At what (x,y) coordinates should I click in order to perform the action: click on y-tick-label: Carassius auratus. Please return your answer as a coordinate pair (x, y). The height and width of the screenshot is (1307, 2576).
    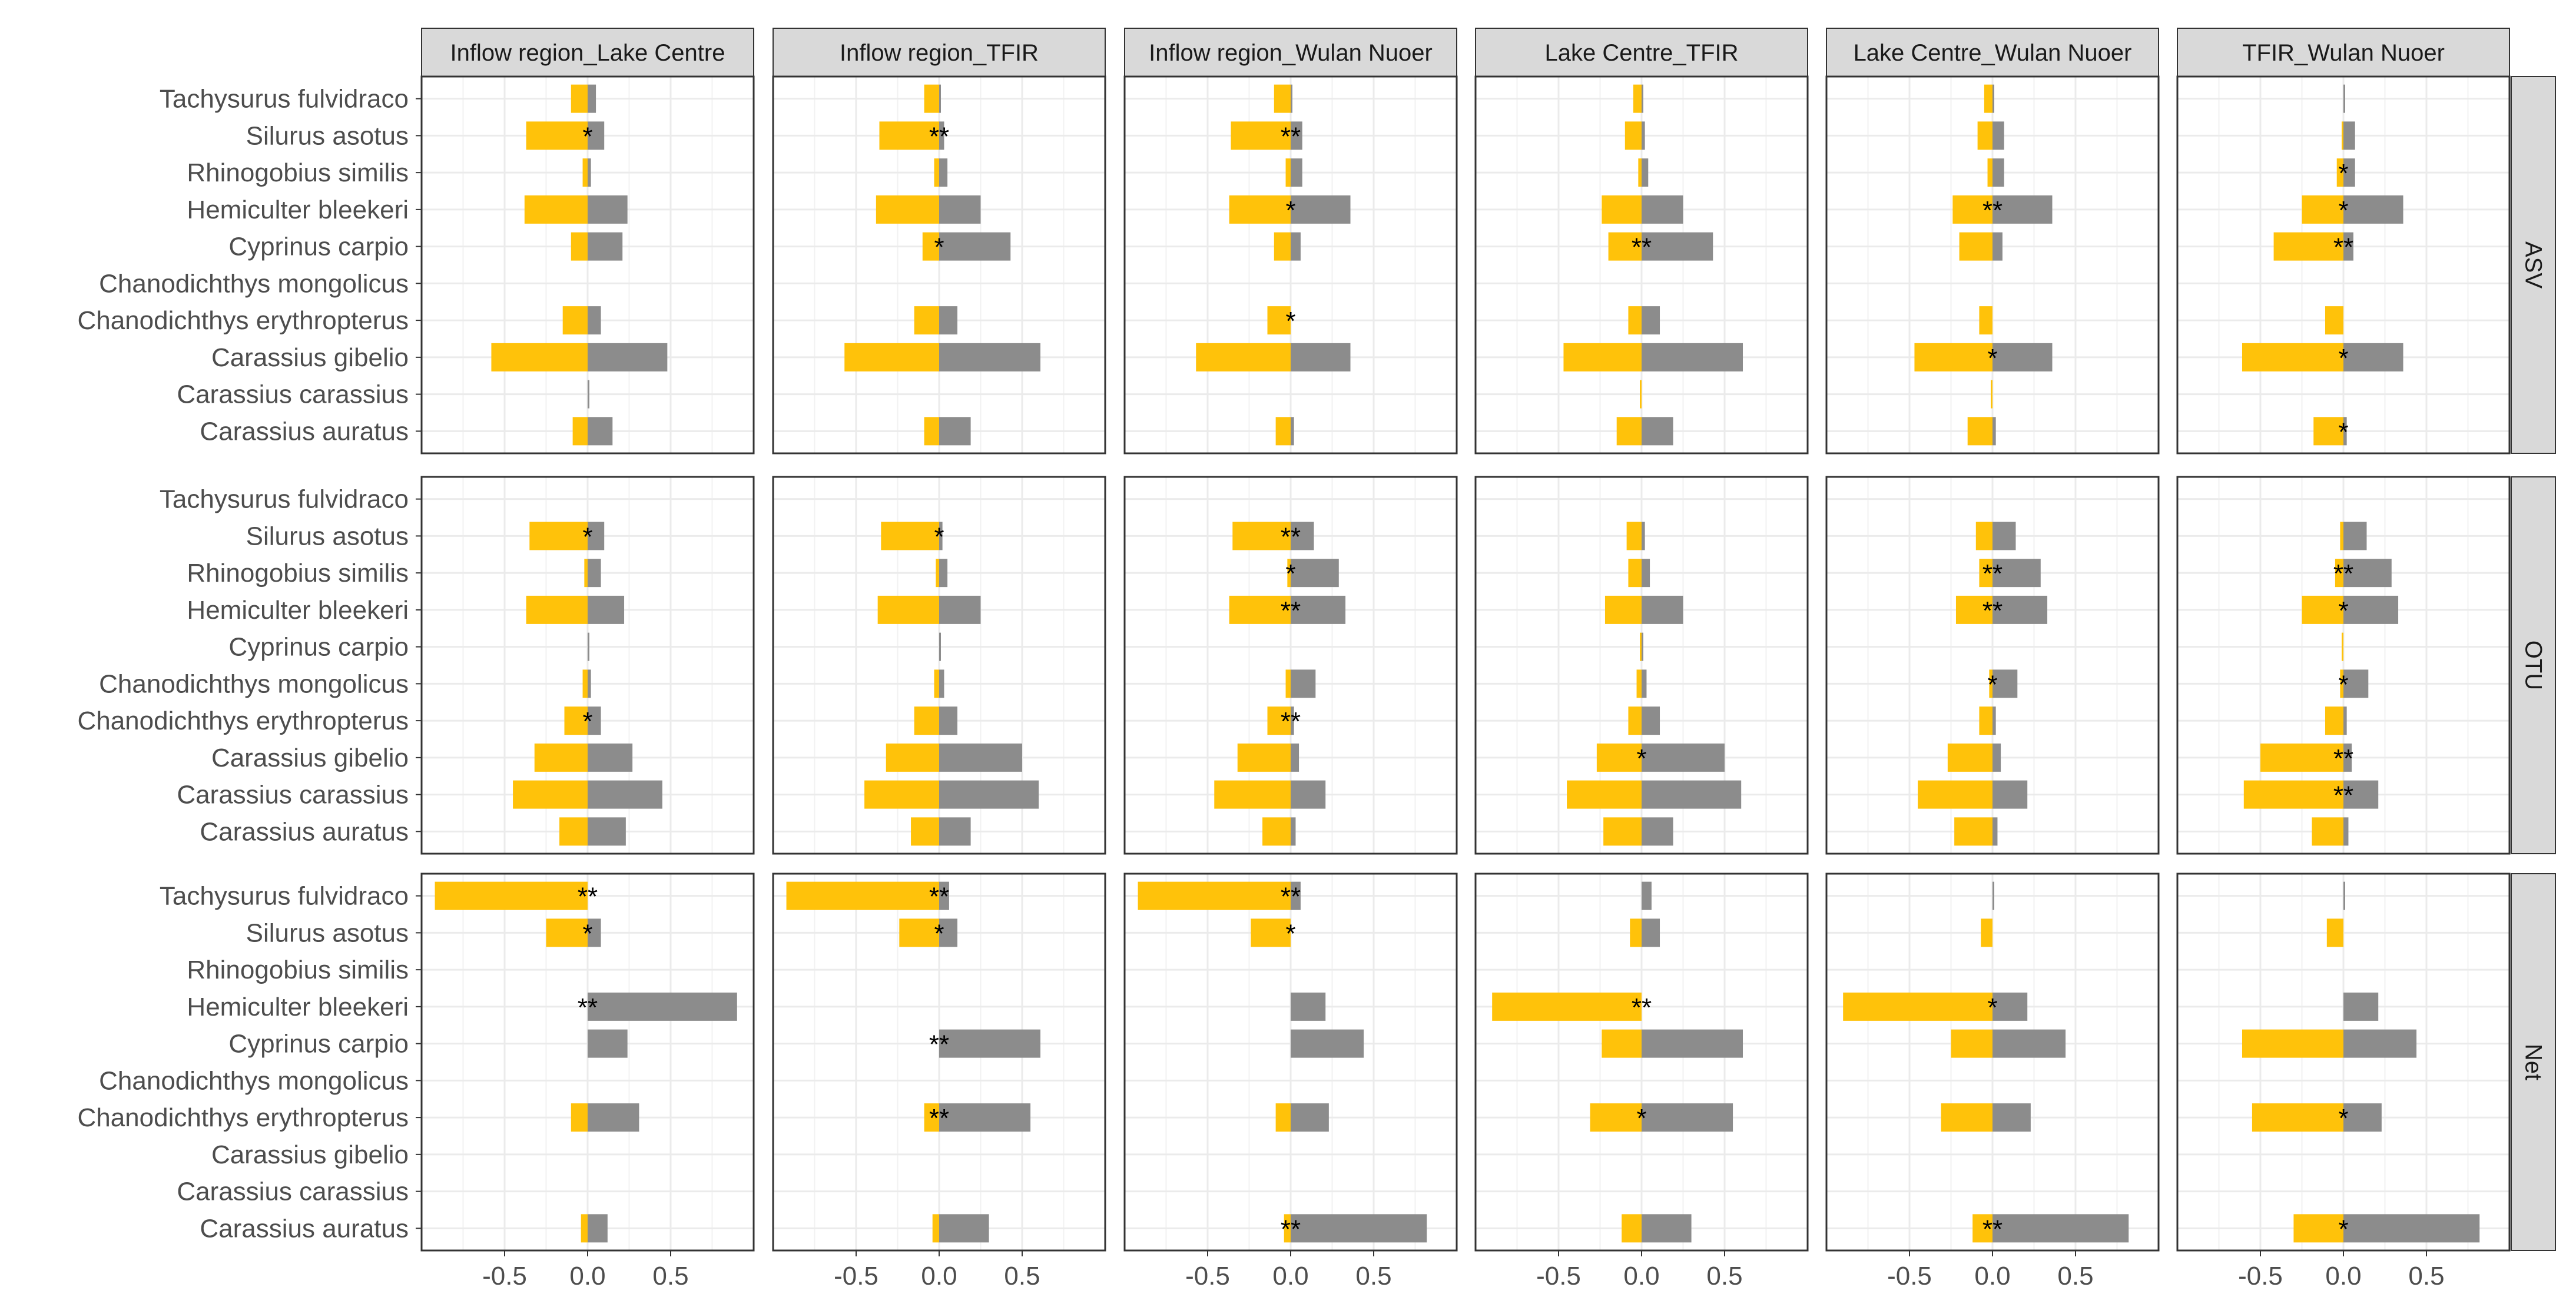
    Looking at the image, I should click on (304, 431).